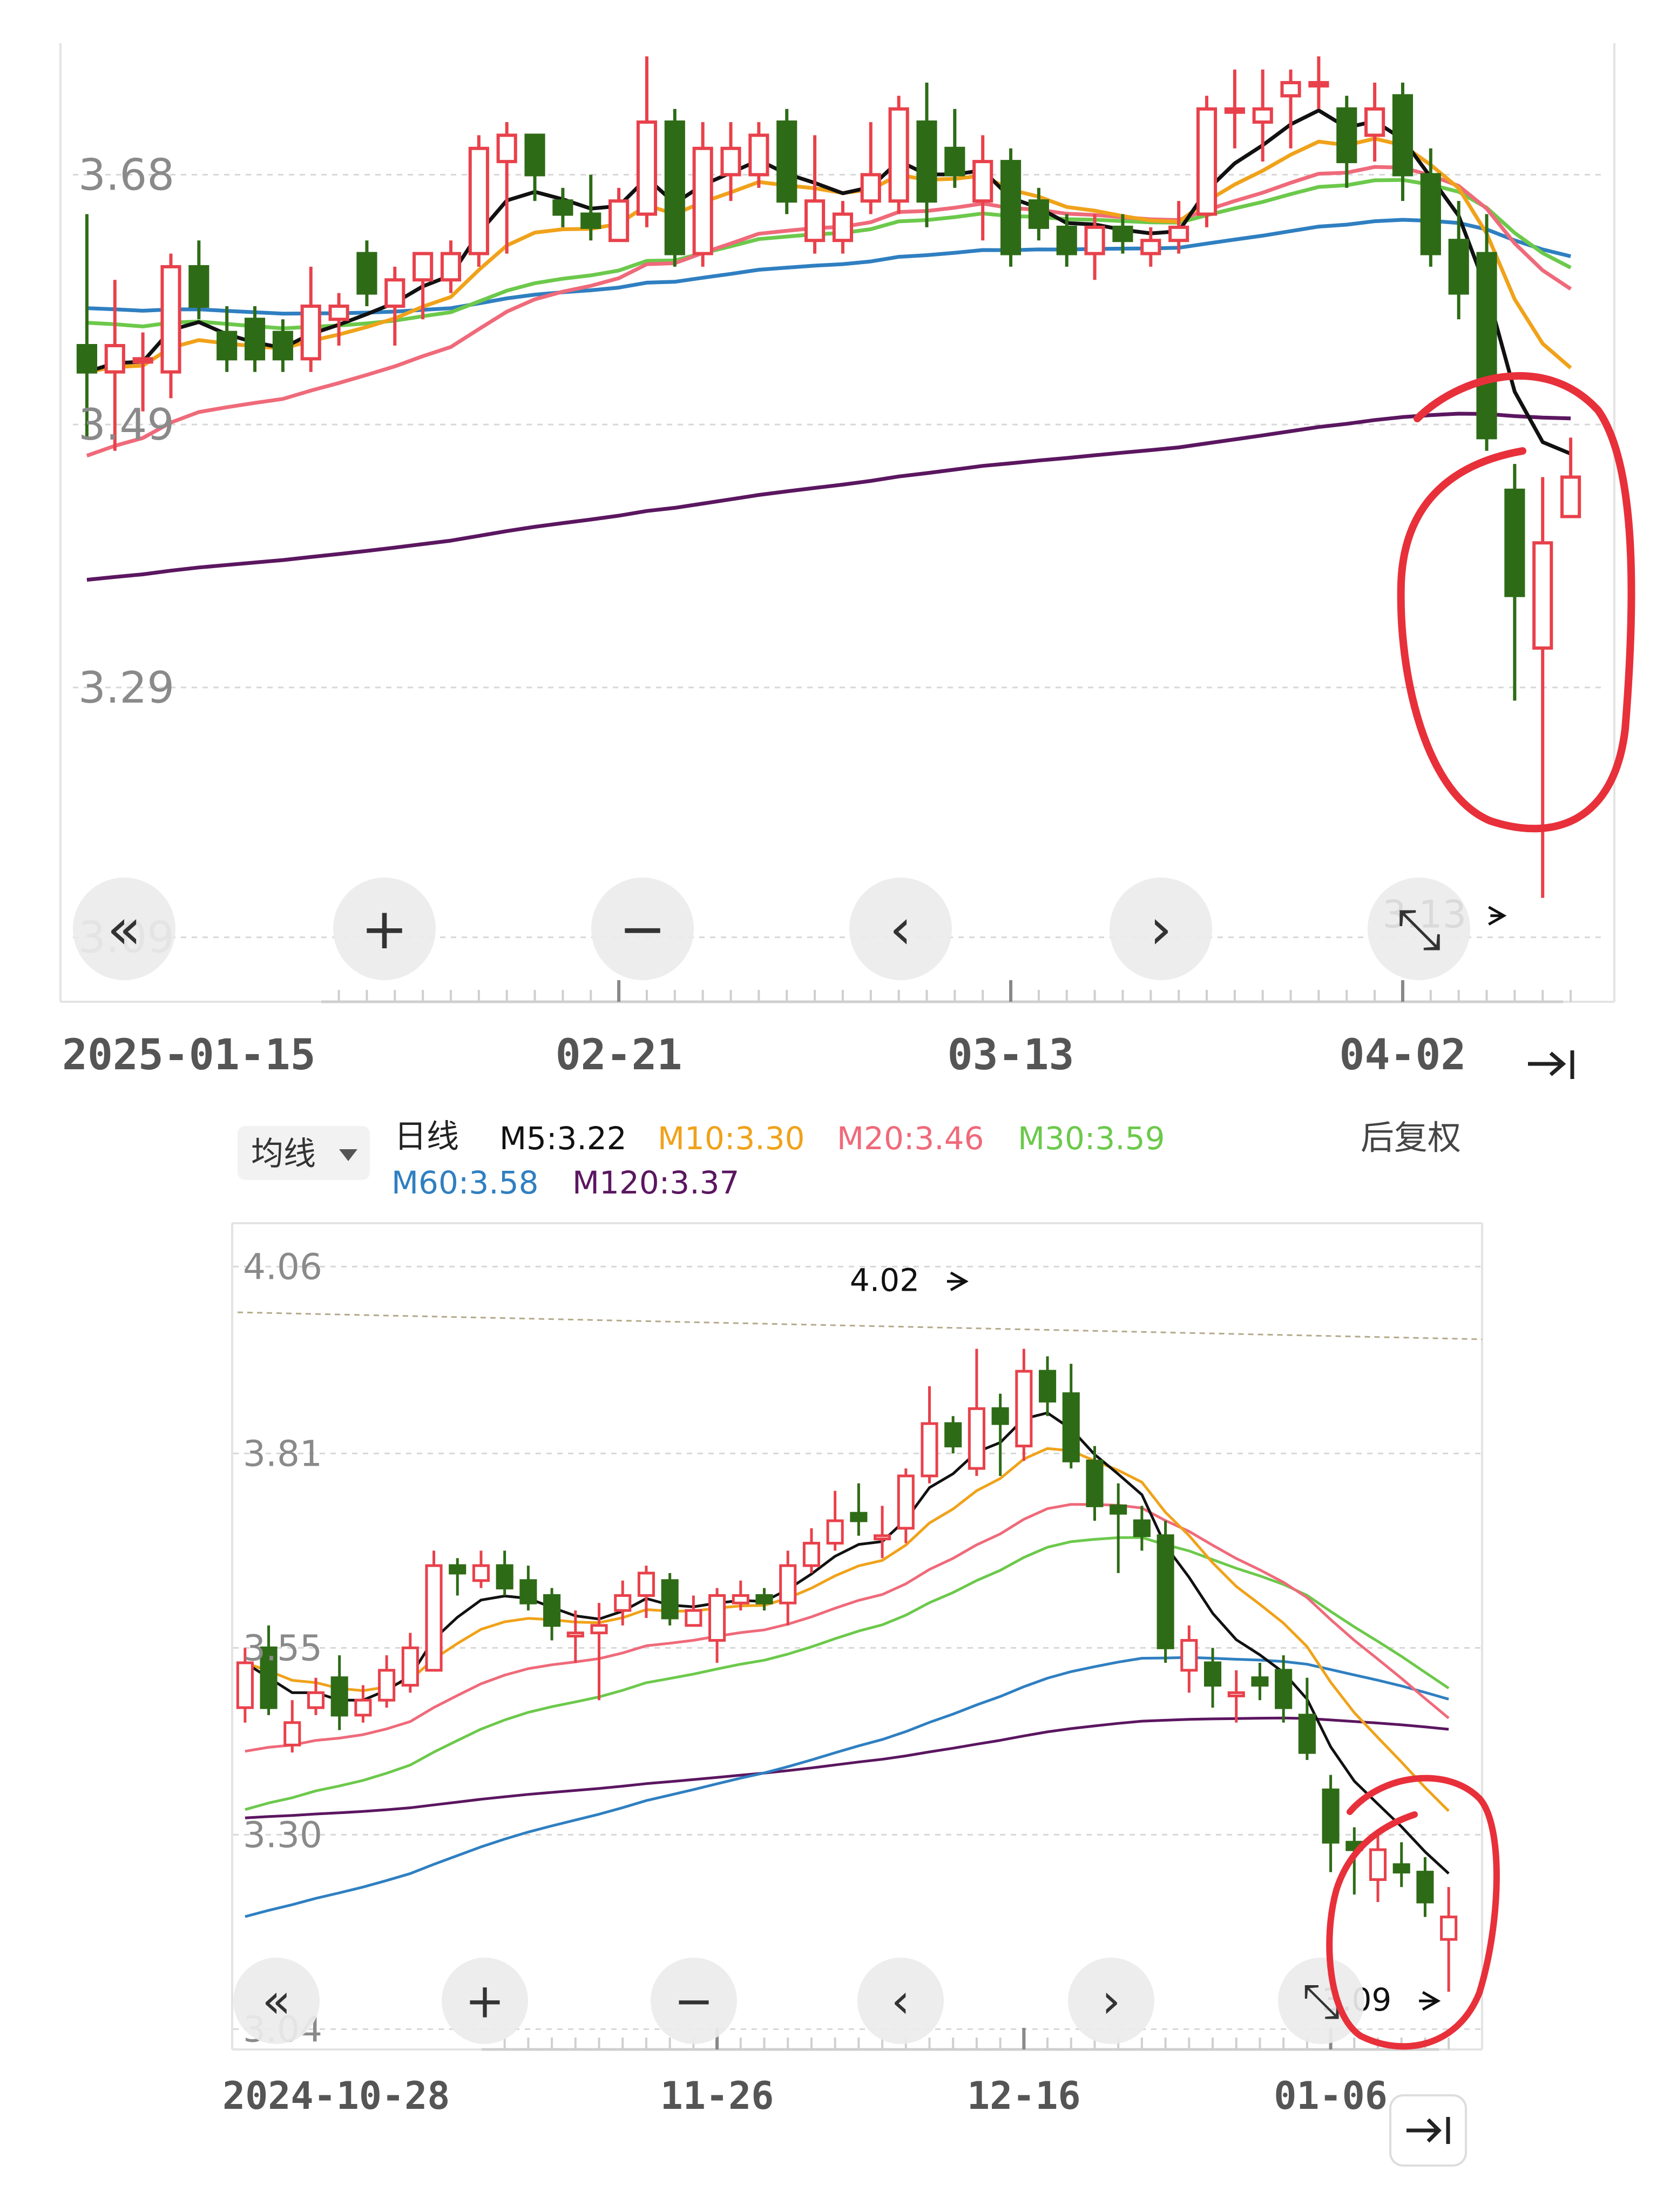 The image size is (1677, 2212). Describe the element at coordinates (283, 1648) in the screenshot. I see `y-tick-label: 3.55` at that location.